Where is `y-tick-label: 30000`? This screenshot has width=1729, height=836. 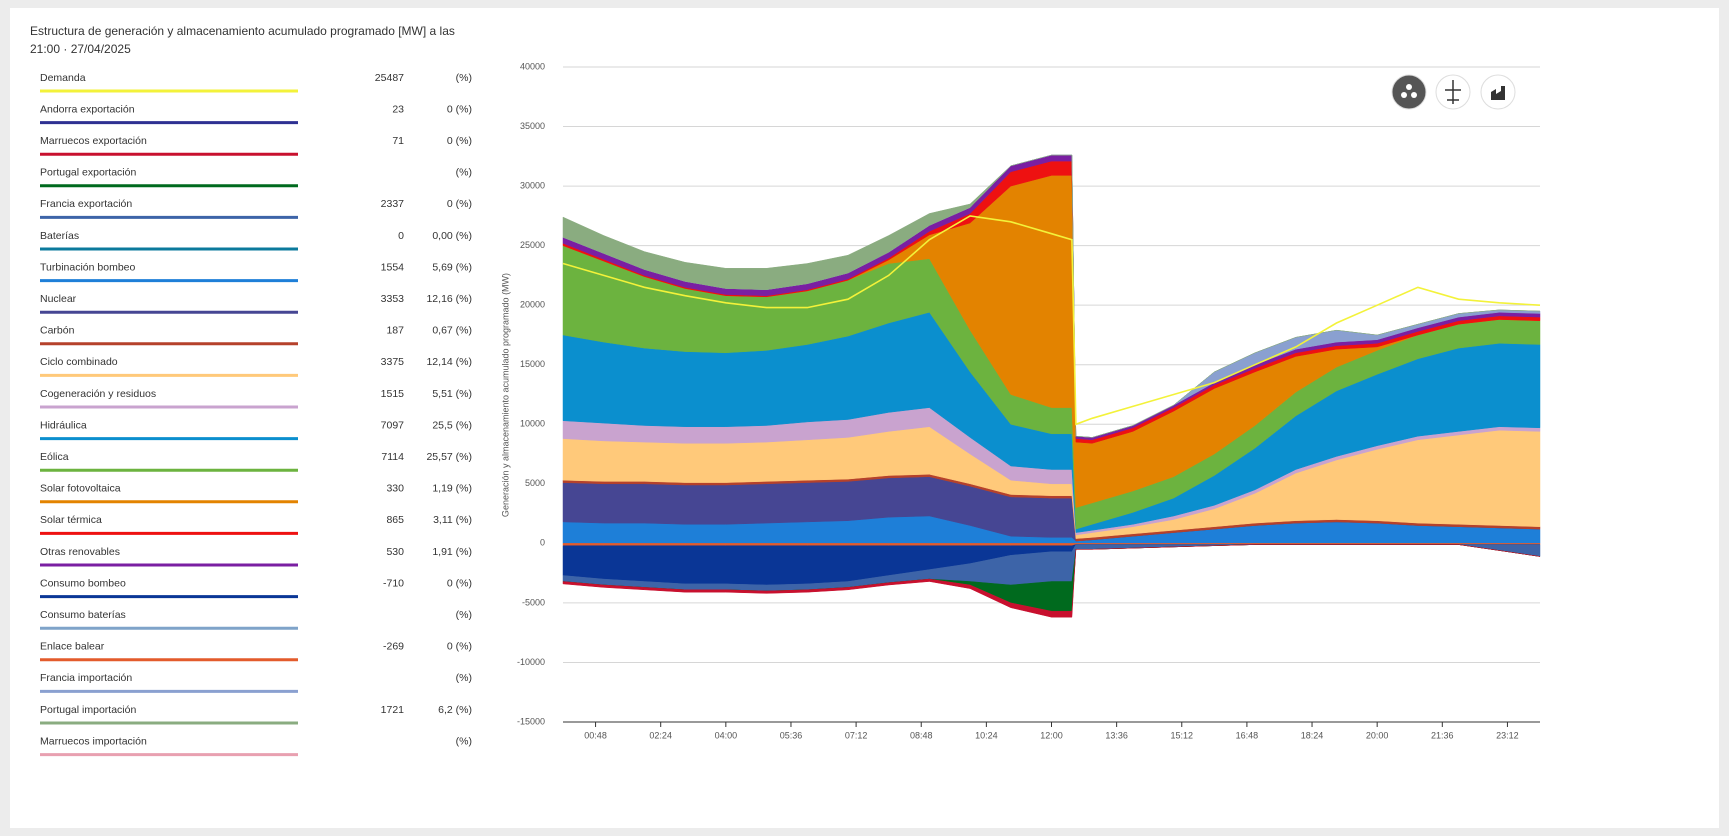
y-tick-label: 30000 is located at coordinates (532, 185).